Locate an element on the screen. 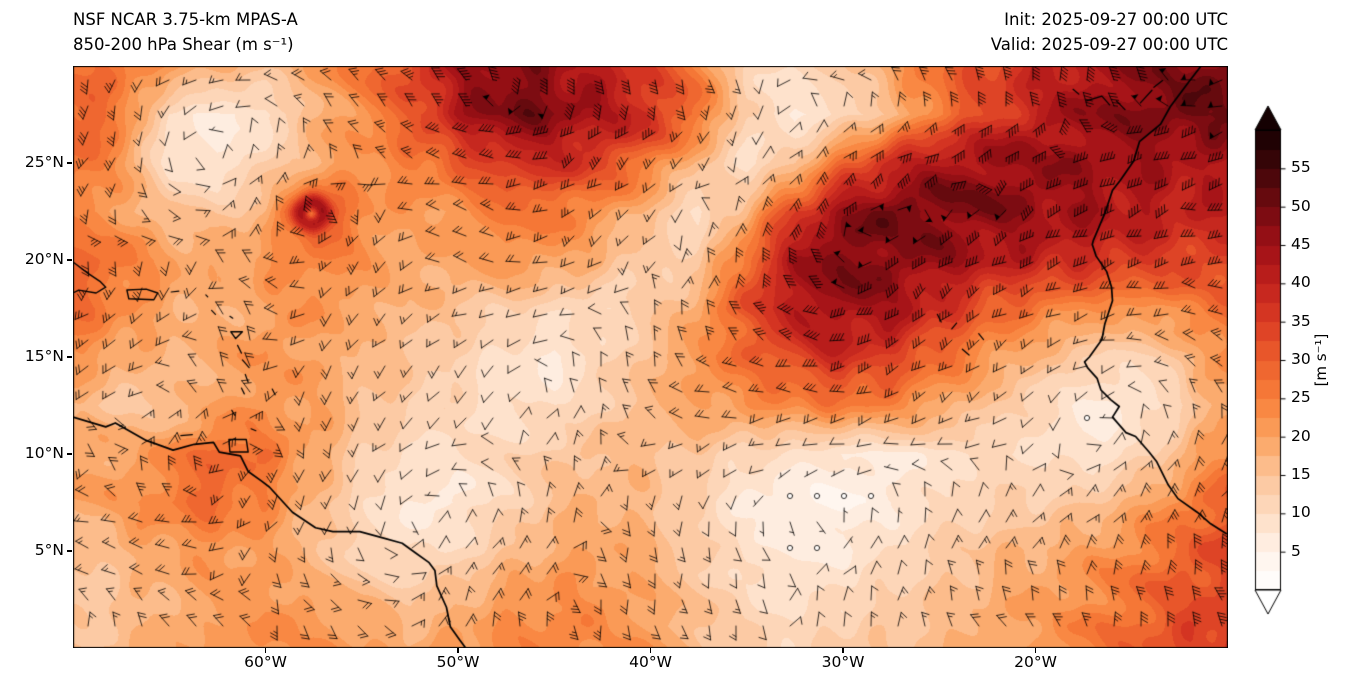 The image size is (1353, 692). colorbar-tick-label: 20 is located at coordinates (1301, 435).